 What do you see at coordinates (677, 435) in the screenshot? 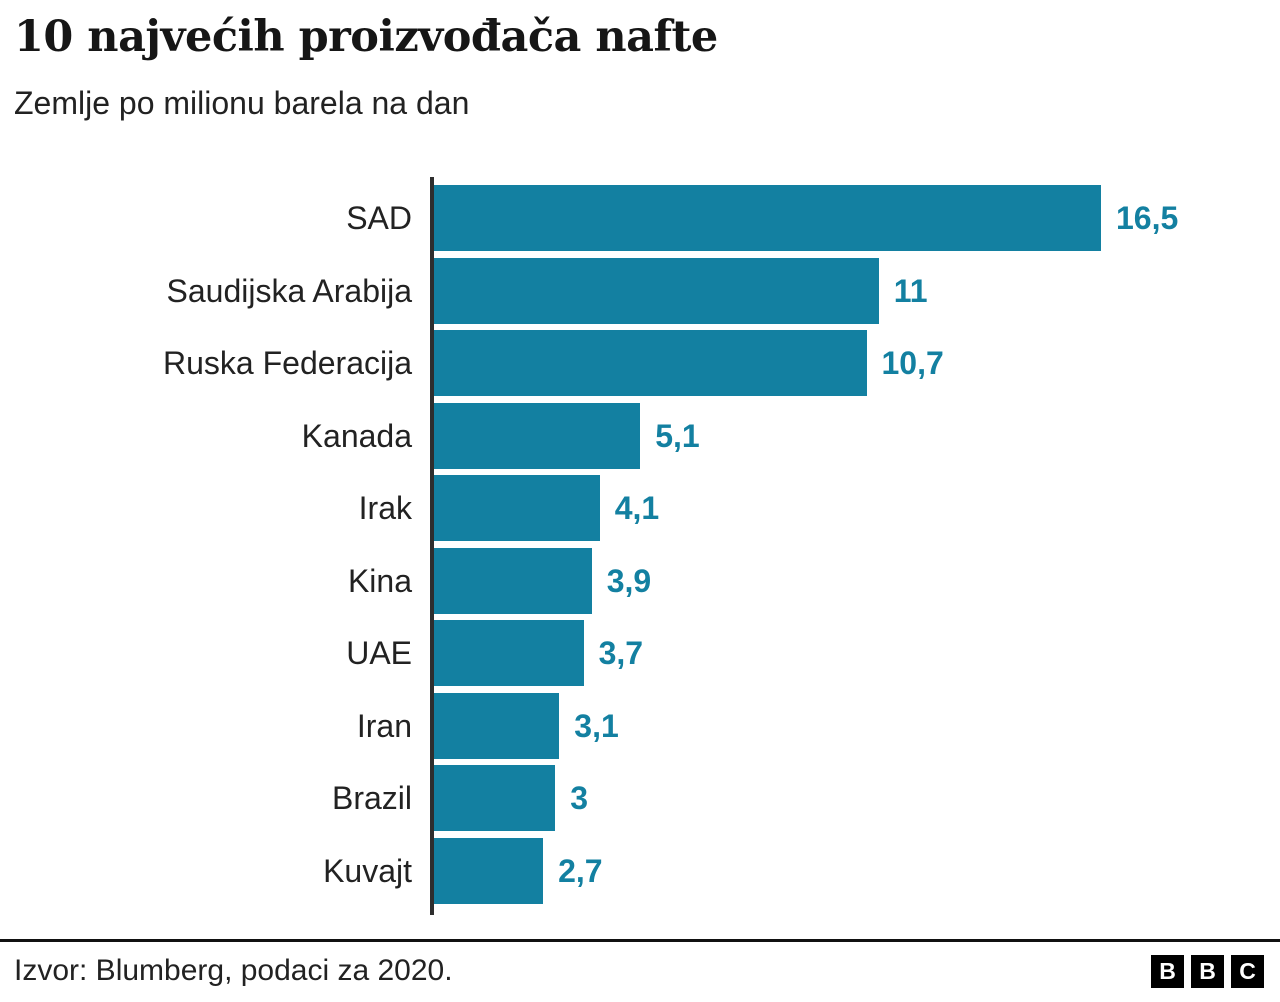
I see `value-label: 5,1` at bounding box center [677, 435].